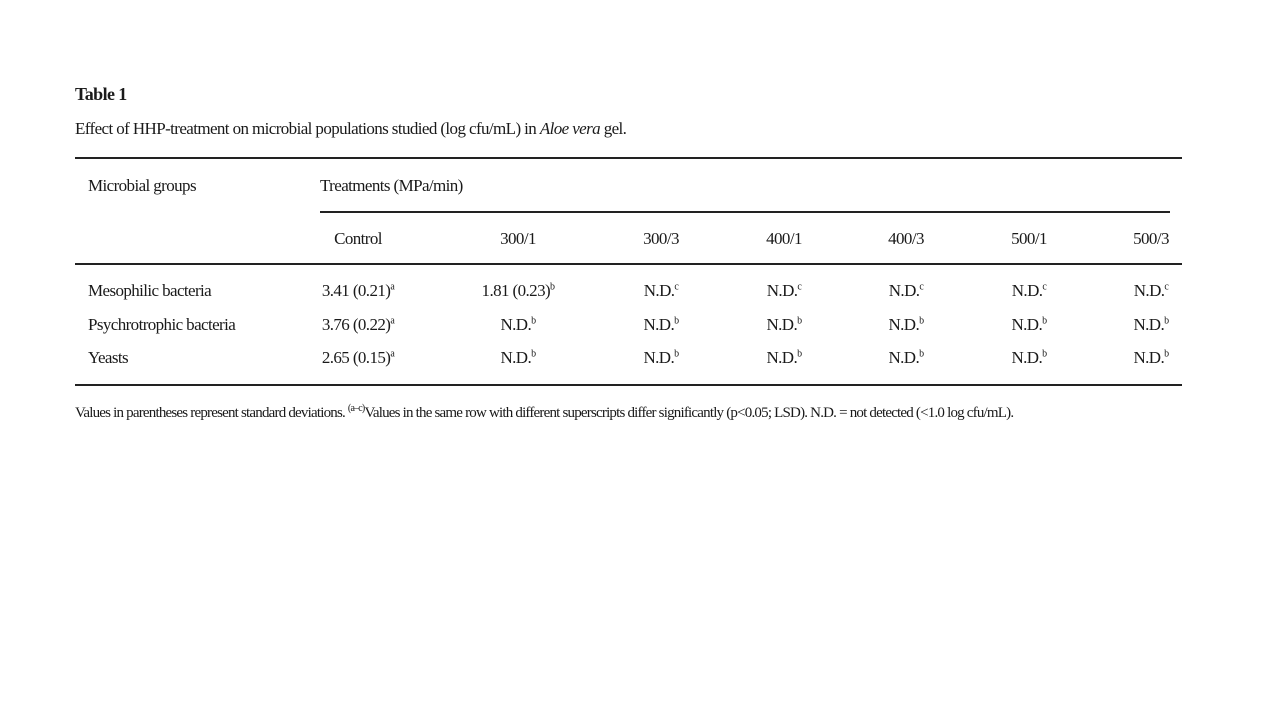  Describe the element at coordinates (628, 385) in the screenshot. I see `bottom-rule` at that location.